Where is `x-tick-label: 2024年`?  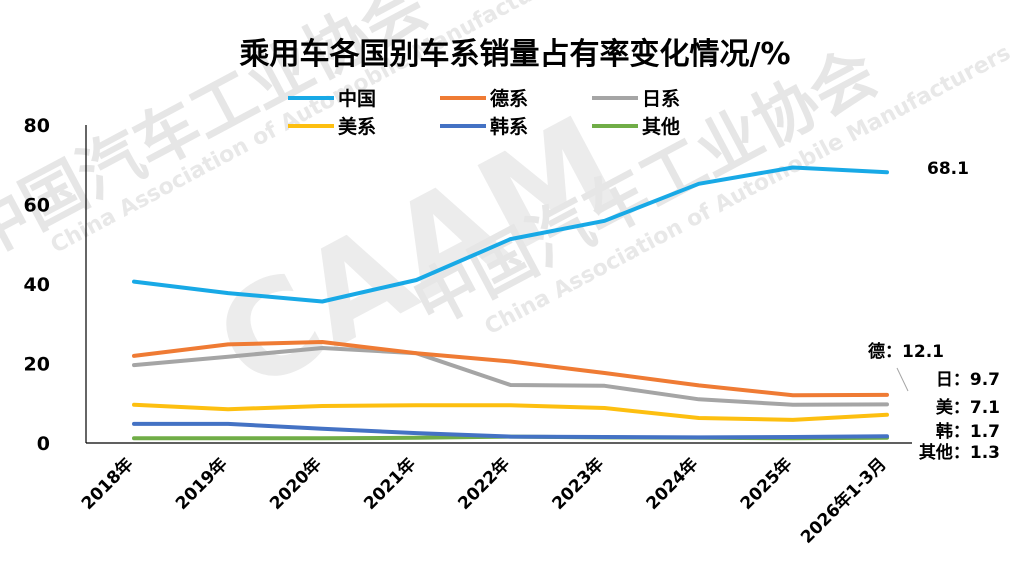
x-tick-label: 2024年 is located at coordinates (672, 484).